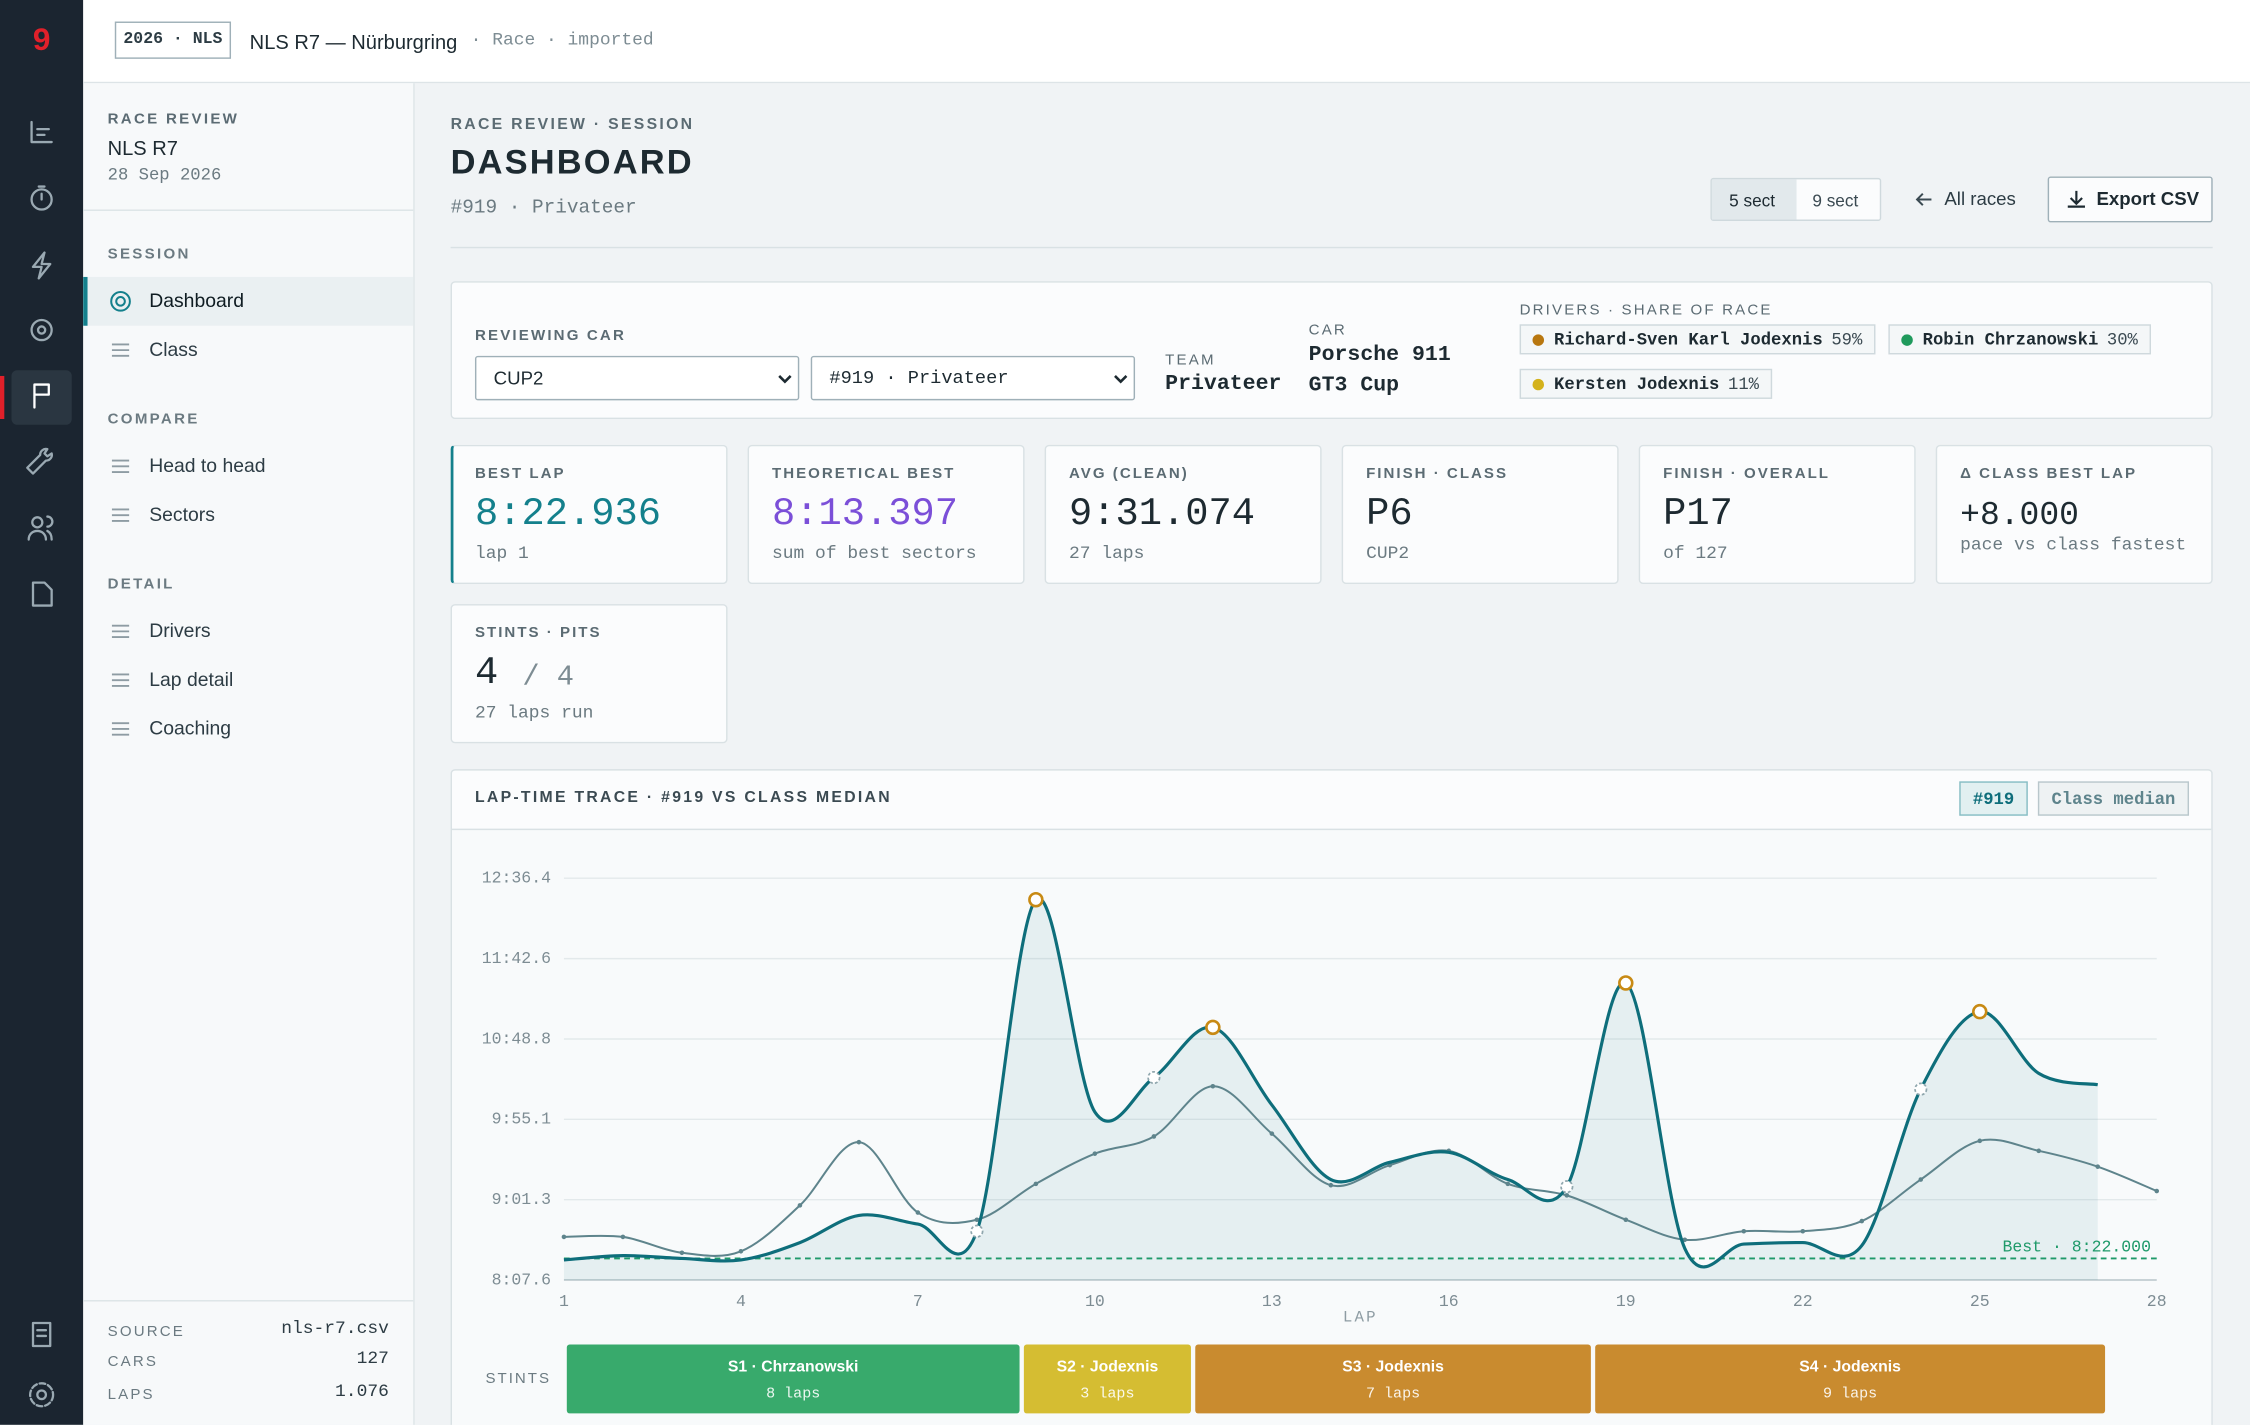 The width and height of the screenshot is (2250, 1425). Describe the element at coordinates (164, 175) in the screenshot. I see `sidebar-date: 28 Sep 2026` at that location.